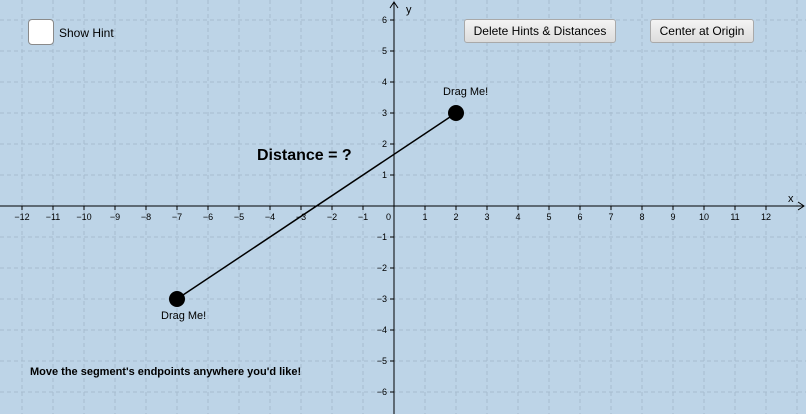  What do you see at coordinates (455, 217) in the screenshot?
I see `x-tick-label: 2` at bounding box center [455, 217].